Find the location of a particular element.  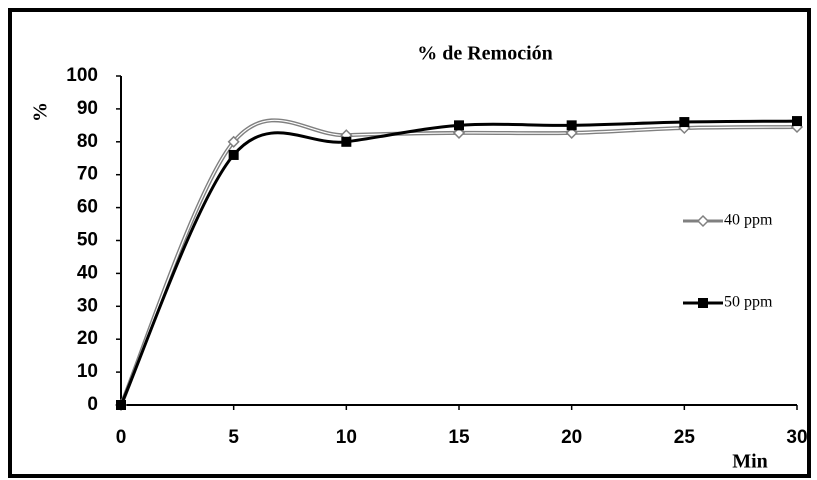

y-tick-label: 10 is located at coordinates (87, 371).